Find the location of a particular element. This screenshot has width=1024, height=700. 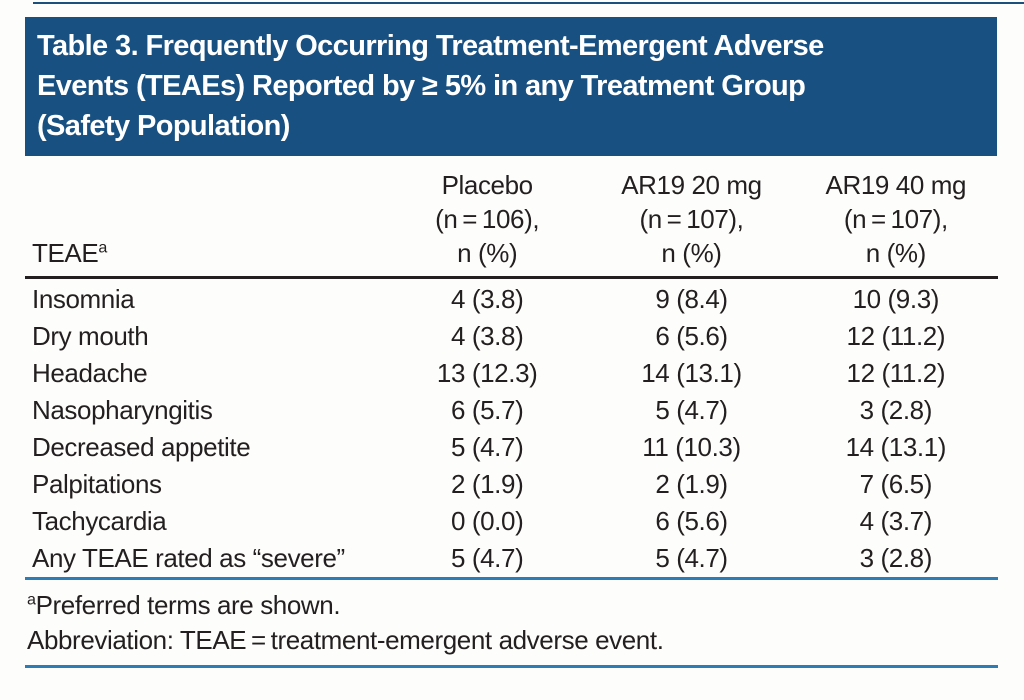

ar19-40mg-header-name: AR19 40 mg is located at coordinates (896, 185).